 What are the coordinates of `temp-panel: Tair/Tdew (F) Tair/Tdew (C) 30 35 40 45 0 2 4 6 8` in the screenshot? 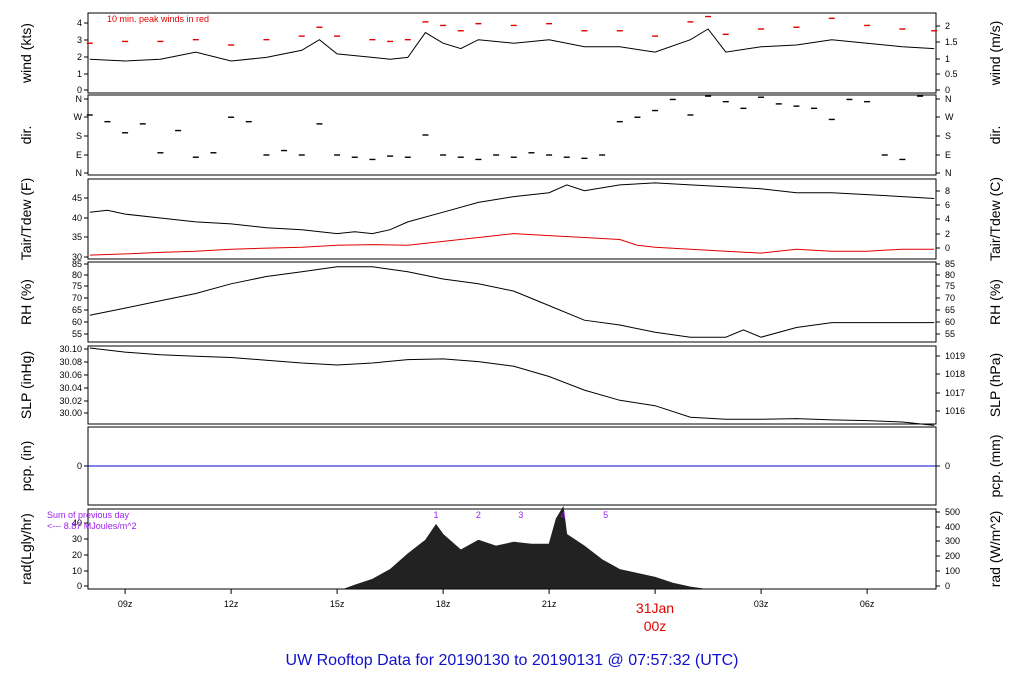 It's located at (510, 219).